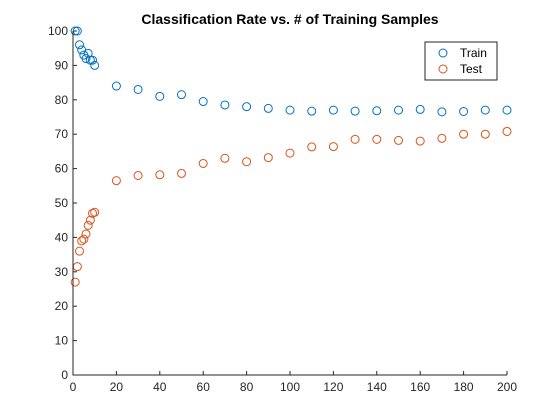 The image size is (560, 420). I want to click on y-tick-label: 50, so click(62, 203).